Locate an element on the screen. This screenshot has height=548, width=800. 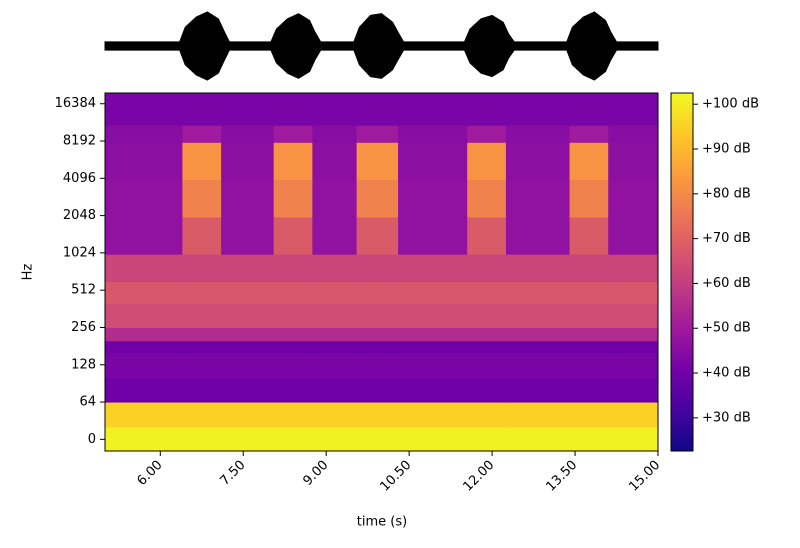
colorbar is located at coordinates (682, 272).